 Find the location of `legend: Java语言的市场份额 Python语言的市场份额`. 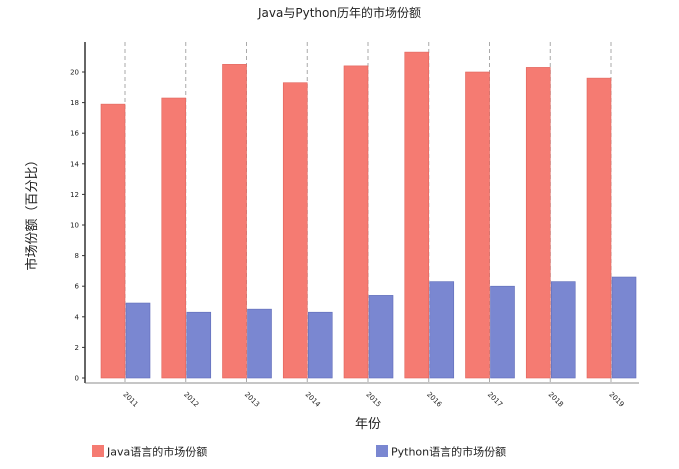

legend: Java语言的市场份额 Python语言的市场份额 is located at coordinates (299, 452).